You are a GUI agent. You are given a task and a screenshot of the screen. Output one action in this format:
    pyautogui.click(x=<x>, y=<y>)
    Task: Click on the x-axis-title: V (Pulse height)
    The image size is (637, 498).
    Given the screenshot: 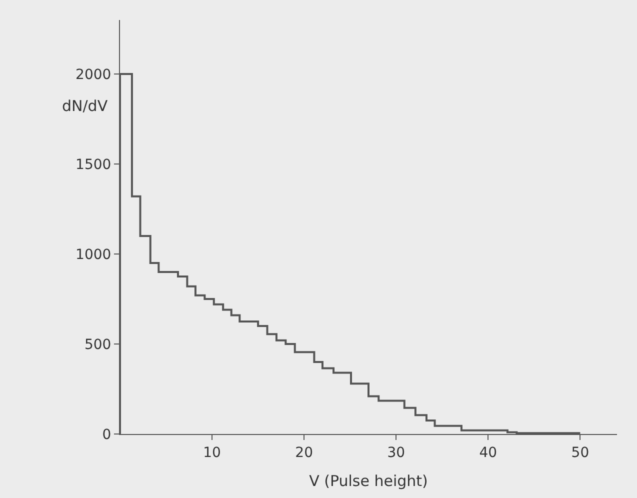 What is the action you would take?
    pyautogui.click(x=368, y=481)
    